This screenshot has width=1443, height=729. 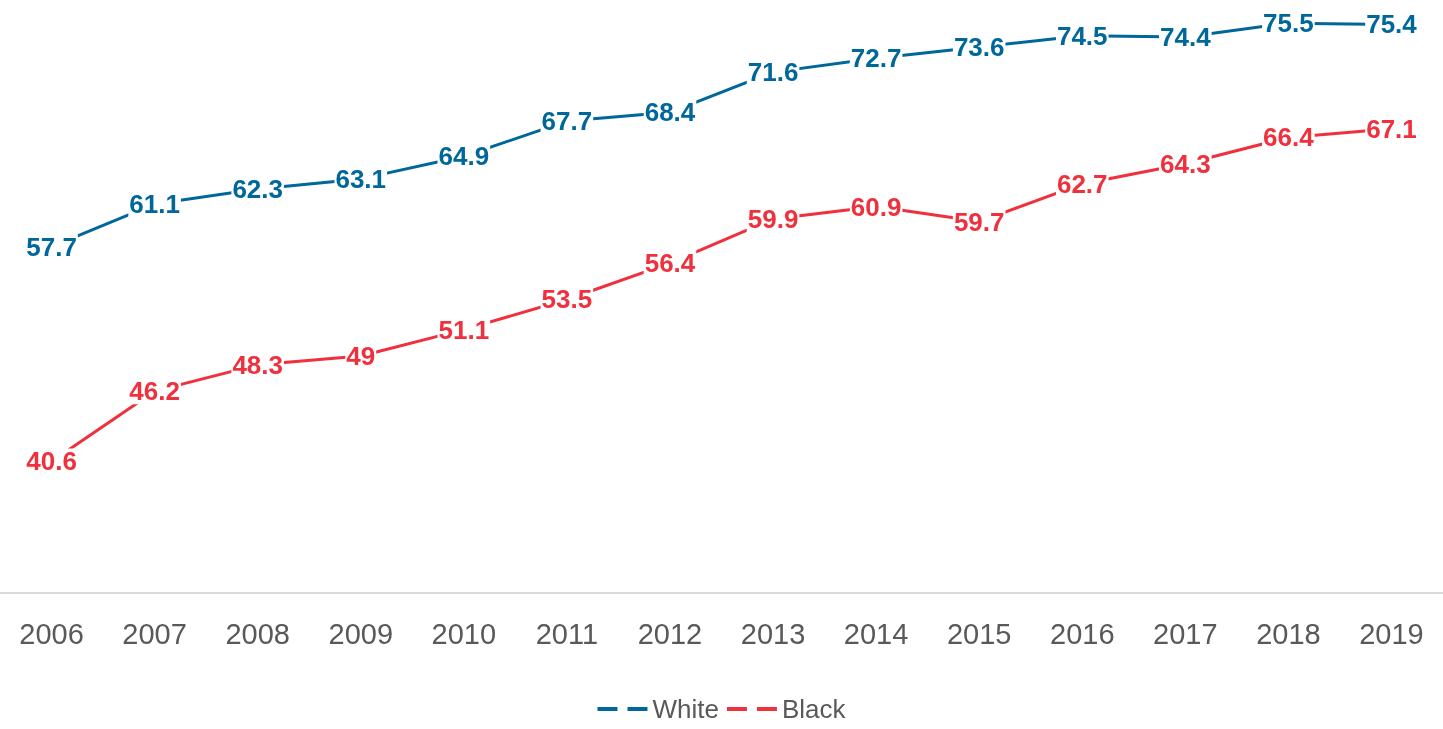 What do you see at coordinates (773, 219) in the screenshot?
I see `data-label: 59.9` at bounding box center [773, 219].